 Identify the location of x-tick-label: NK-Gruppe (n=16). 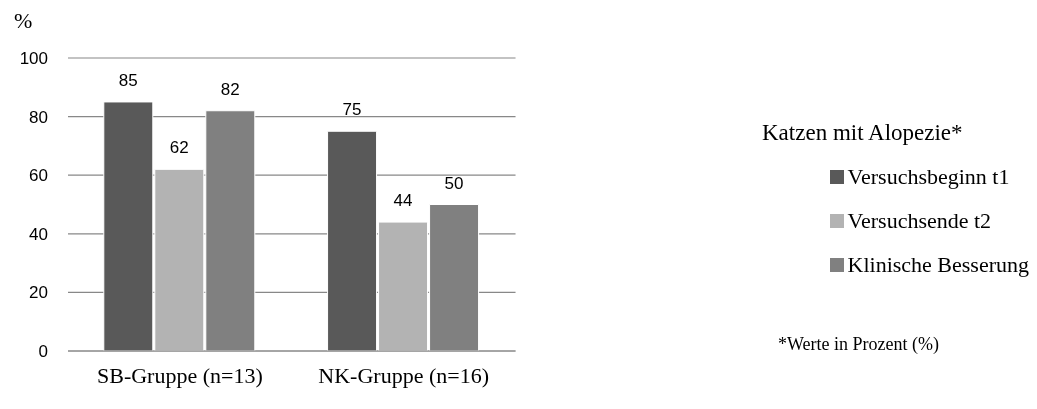
(403, 375).